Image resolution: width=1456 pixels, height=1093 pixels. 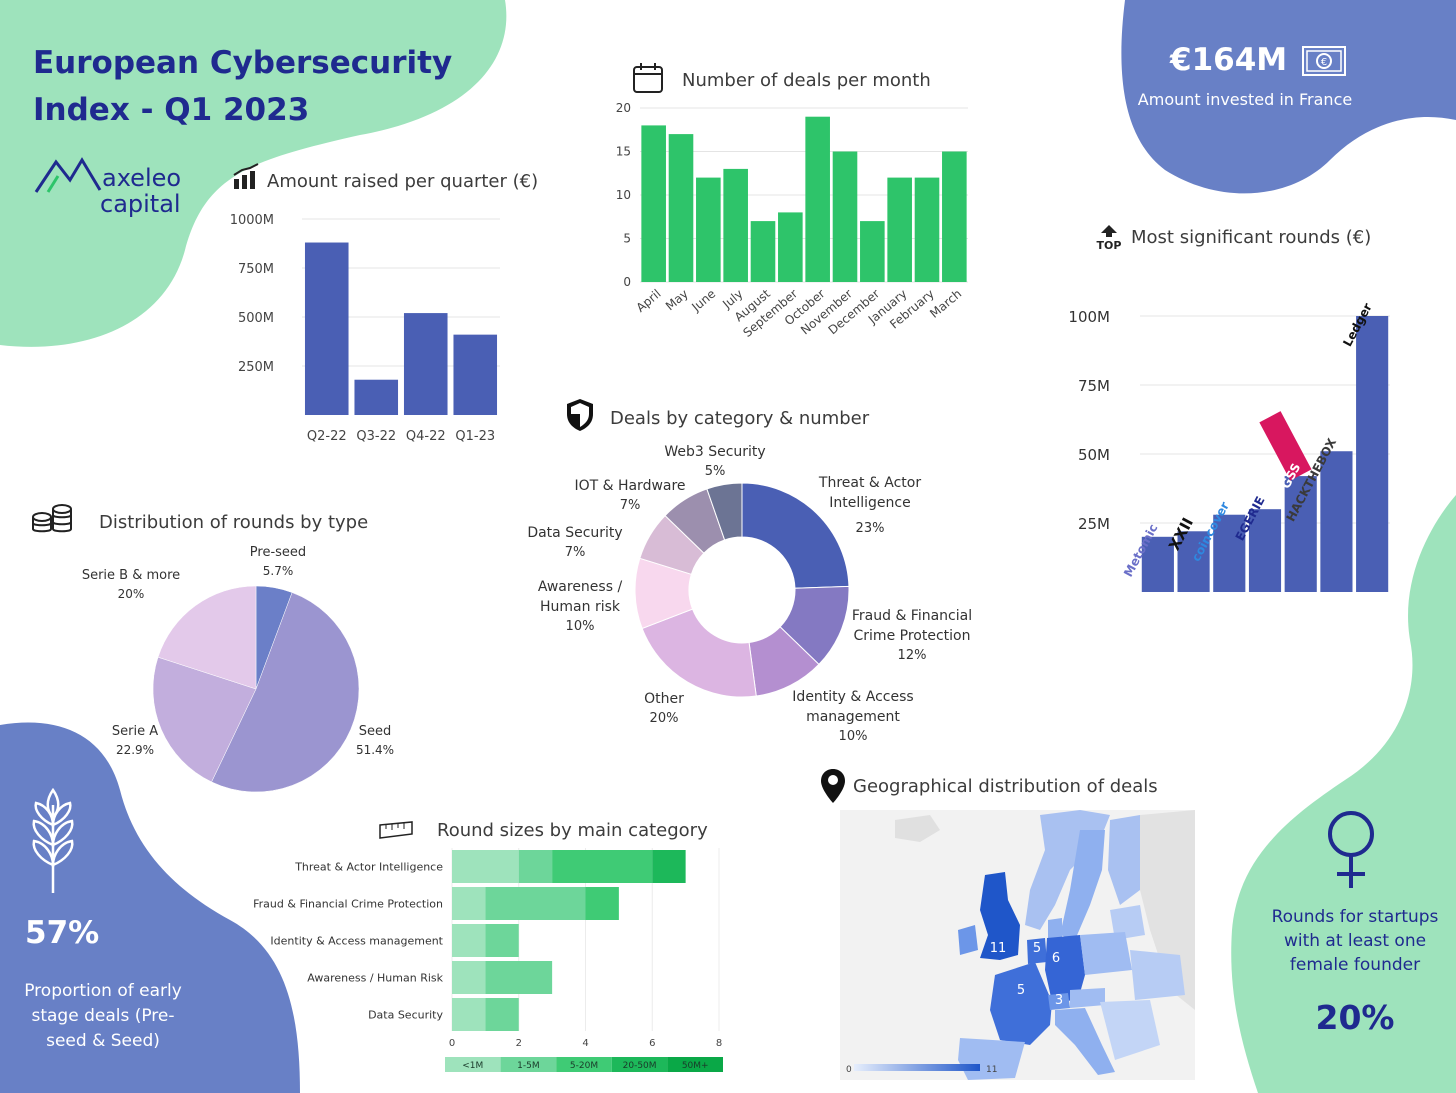 What do you see at coordinates (68, 175) in the screenshot?
I see `logo-mountain-icon` at bounding box center [68, 175].